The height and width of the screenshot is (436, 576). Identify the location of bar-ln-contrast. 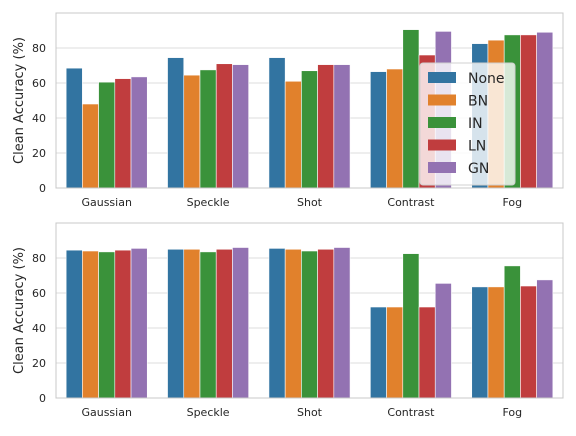
(427, 352).